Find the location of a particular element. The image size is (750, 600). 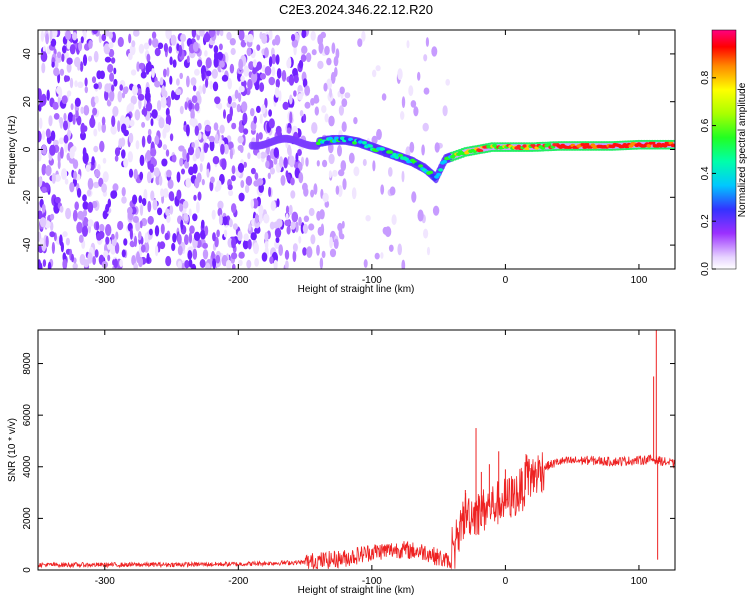

snr-x-tick-label: -200 is located at coordinates (238, 581).